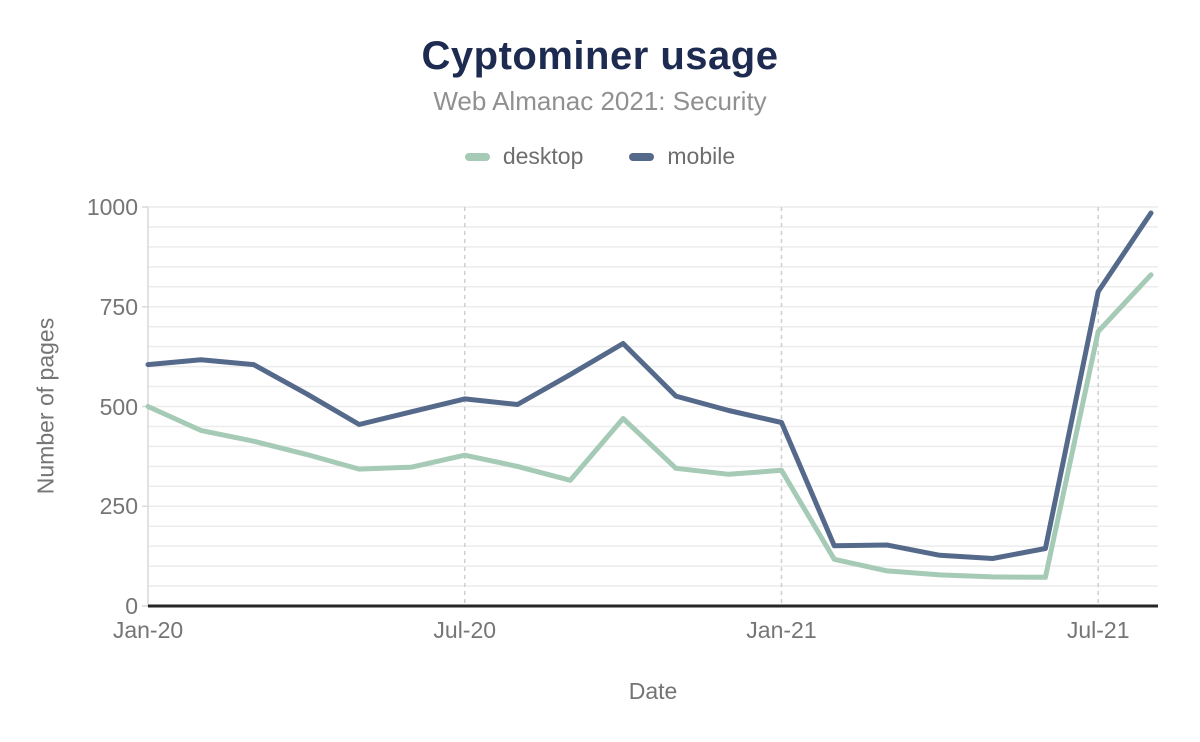  Describe the element at coordinates (600, 56) in the screenshot. I see `chart-title: Cyptominer usage` at that location.